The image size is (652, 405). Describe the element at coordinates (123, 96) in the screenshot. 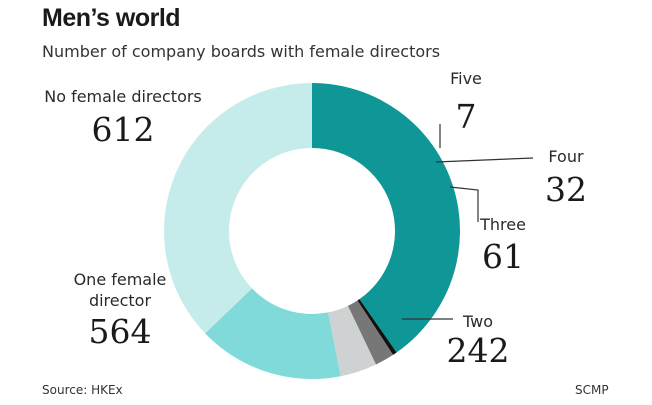

I see `category-label-no-female-directors: No female directors` at that location.